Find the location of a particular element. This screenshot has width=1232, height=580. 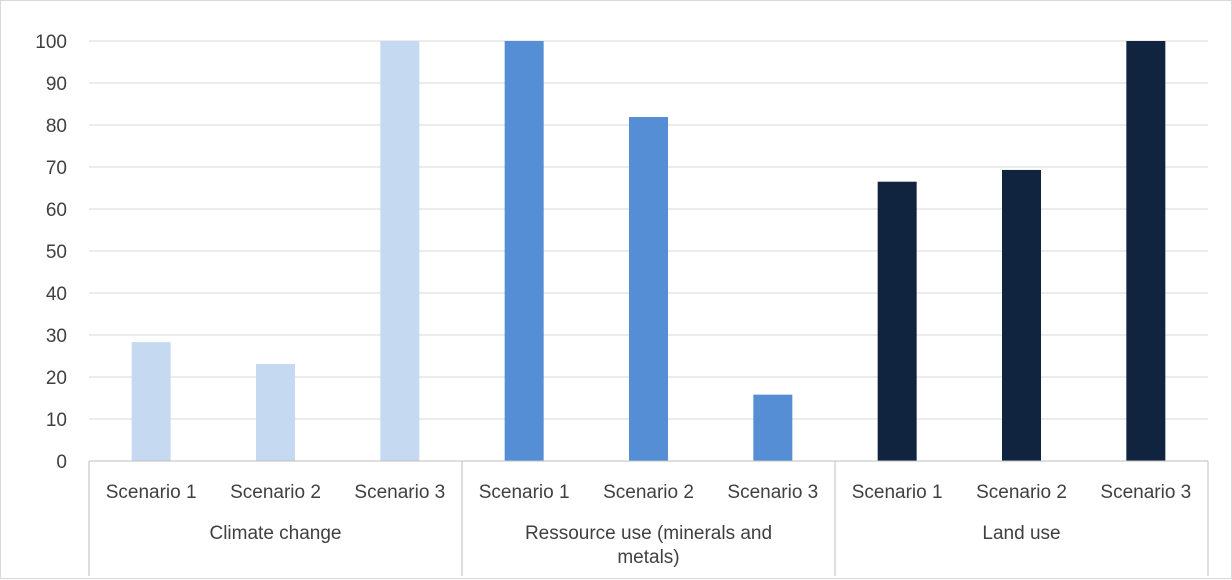

x-group-label: Climate change is located at coordinates (275, 533).